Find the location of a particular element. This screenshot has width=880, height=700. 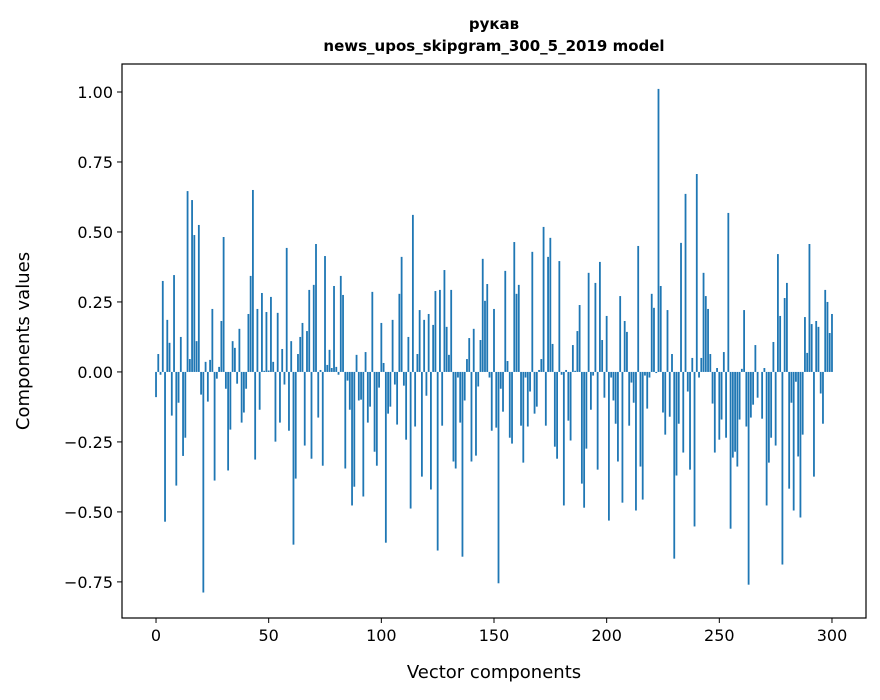

chart-subtitle: news_upos_skipgram_300_5_2019 model is located at coordinates (493, 46).